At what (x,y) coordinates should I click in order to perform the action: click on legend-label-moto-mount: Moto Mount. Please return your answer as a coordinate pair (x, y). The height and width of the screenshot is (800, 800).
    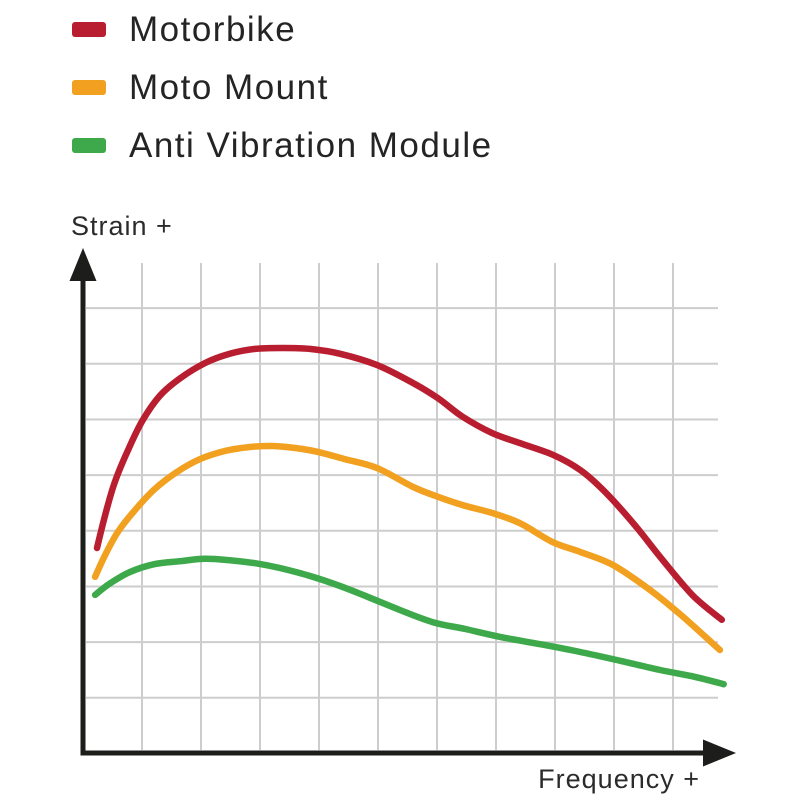
    Looking at the image, I should click on (229, 87).